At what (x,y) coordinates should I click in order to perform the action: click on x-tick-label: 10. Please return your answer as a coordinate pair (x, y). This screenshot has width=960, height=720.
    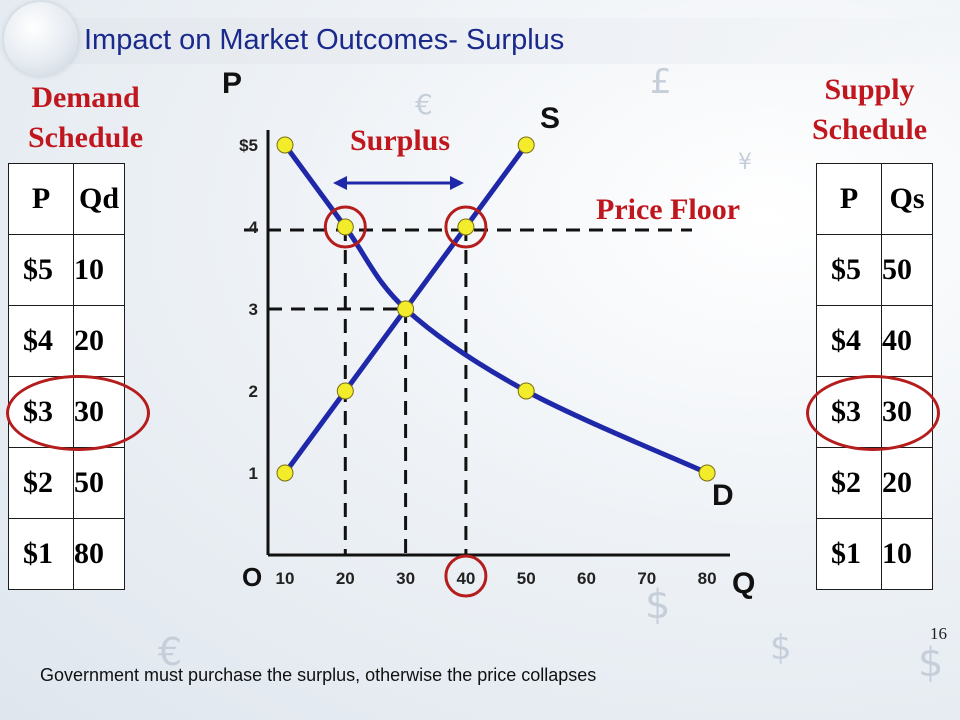
    Looking at the image, I should click on (285, 578).